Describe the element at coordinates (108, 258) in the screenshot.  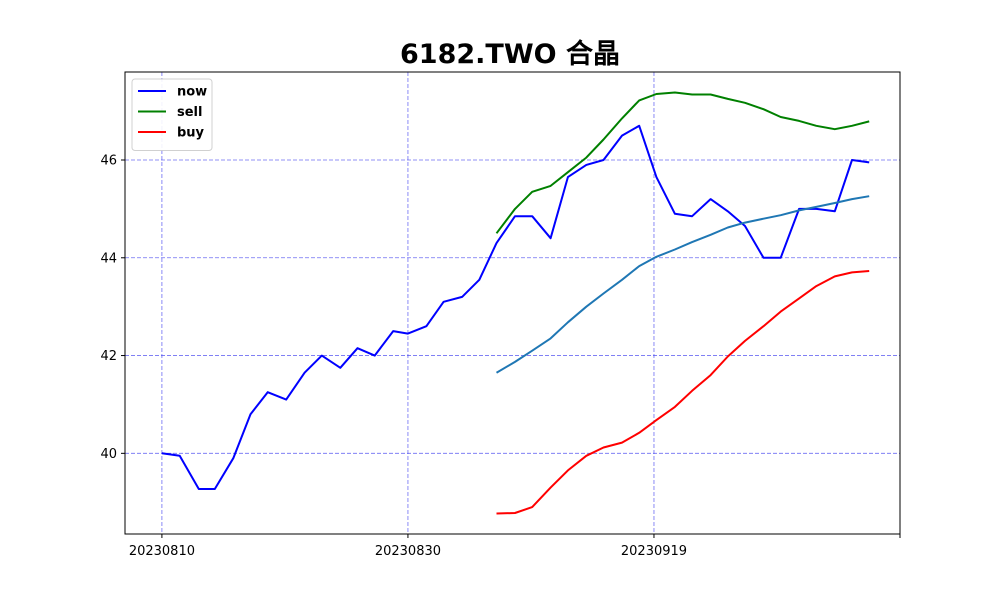
I see `y-tick-label: 44` at that location.